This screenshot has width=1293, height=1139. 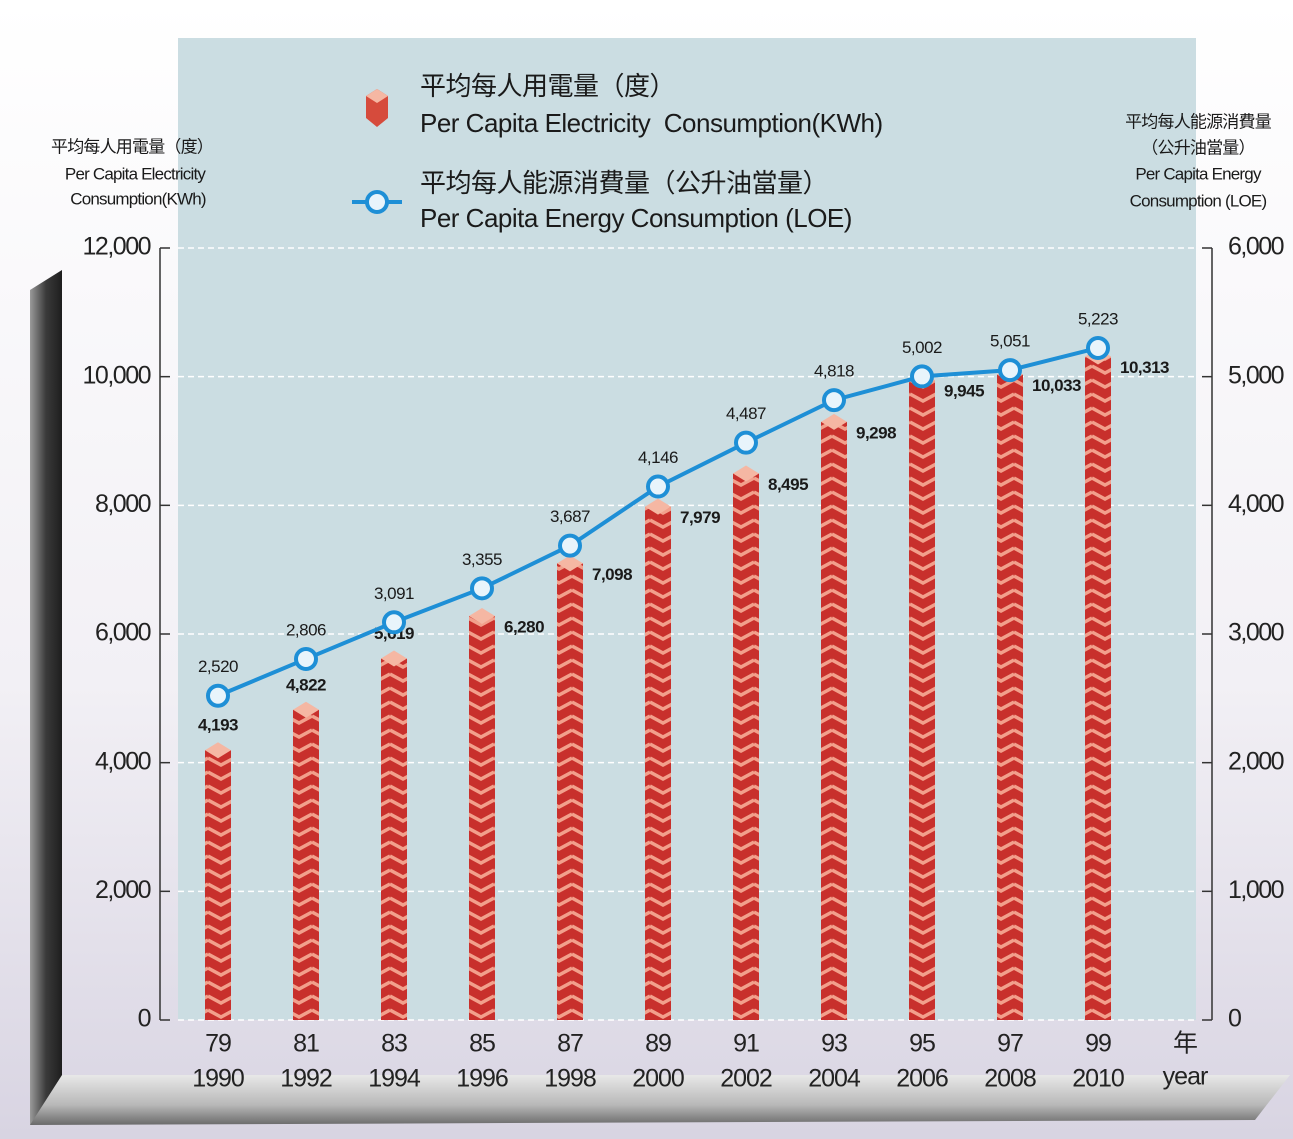 I want to click on line-value-label: 2,806, so click(x=306, y=629).